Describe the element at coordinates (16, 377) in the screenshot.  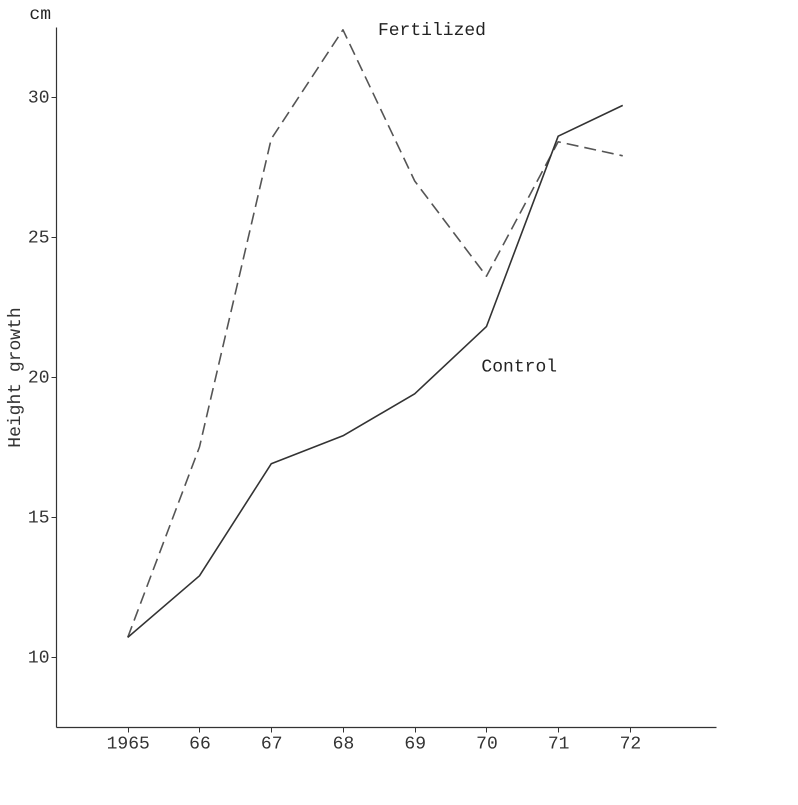
I see `y-axis-title: Height growth` at that location.